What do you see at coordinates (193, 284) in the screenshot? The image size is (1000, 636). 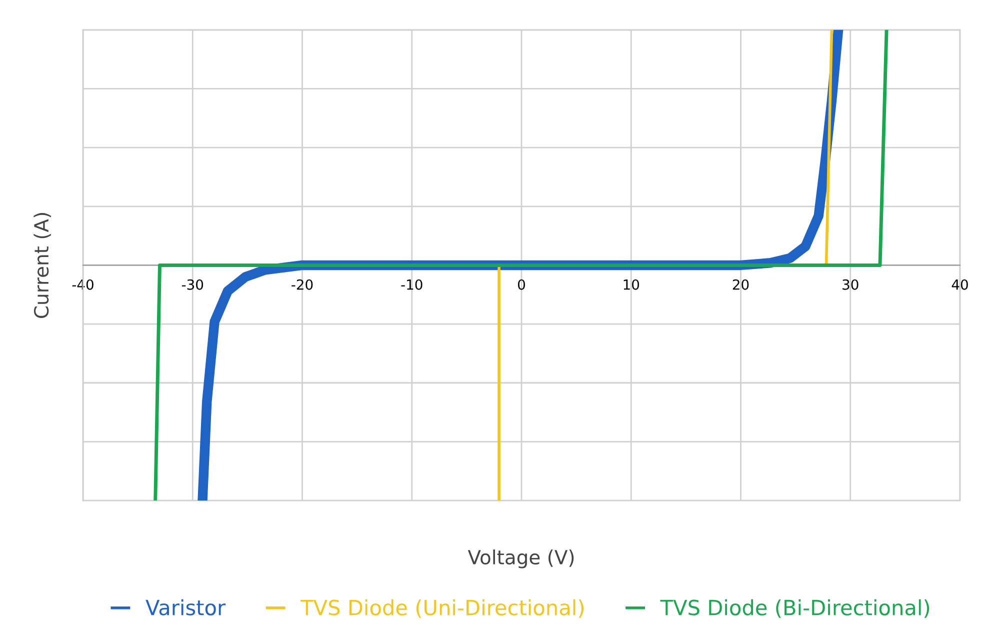 I see `x-tick-label: -30` at bounding box center [193, 284].